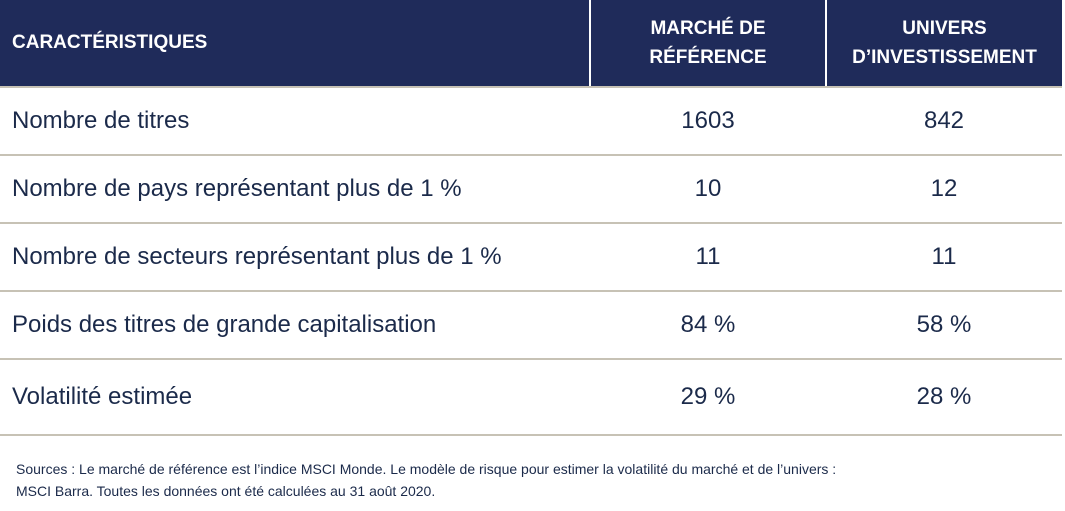 The image size is (1065, 511). Describe the element at coordinates (944, 28) in the screenshot. I see `header-universe-line1: UNIVERS` at that location.